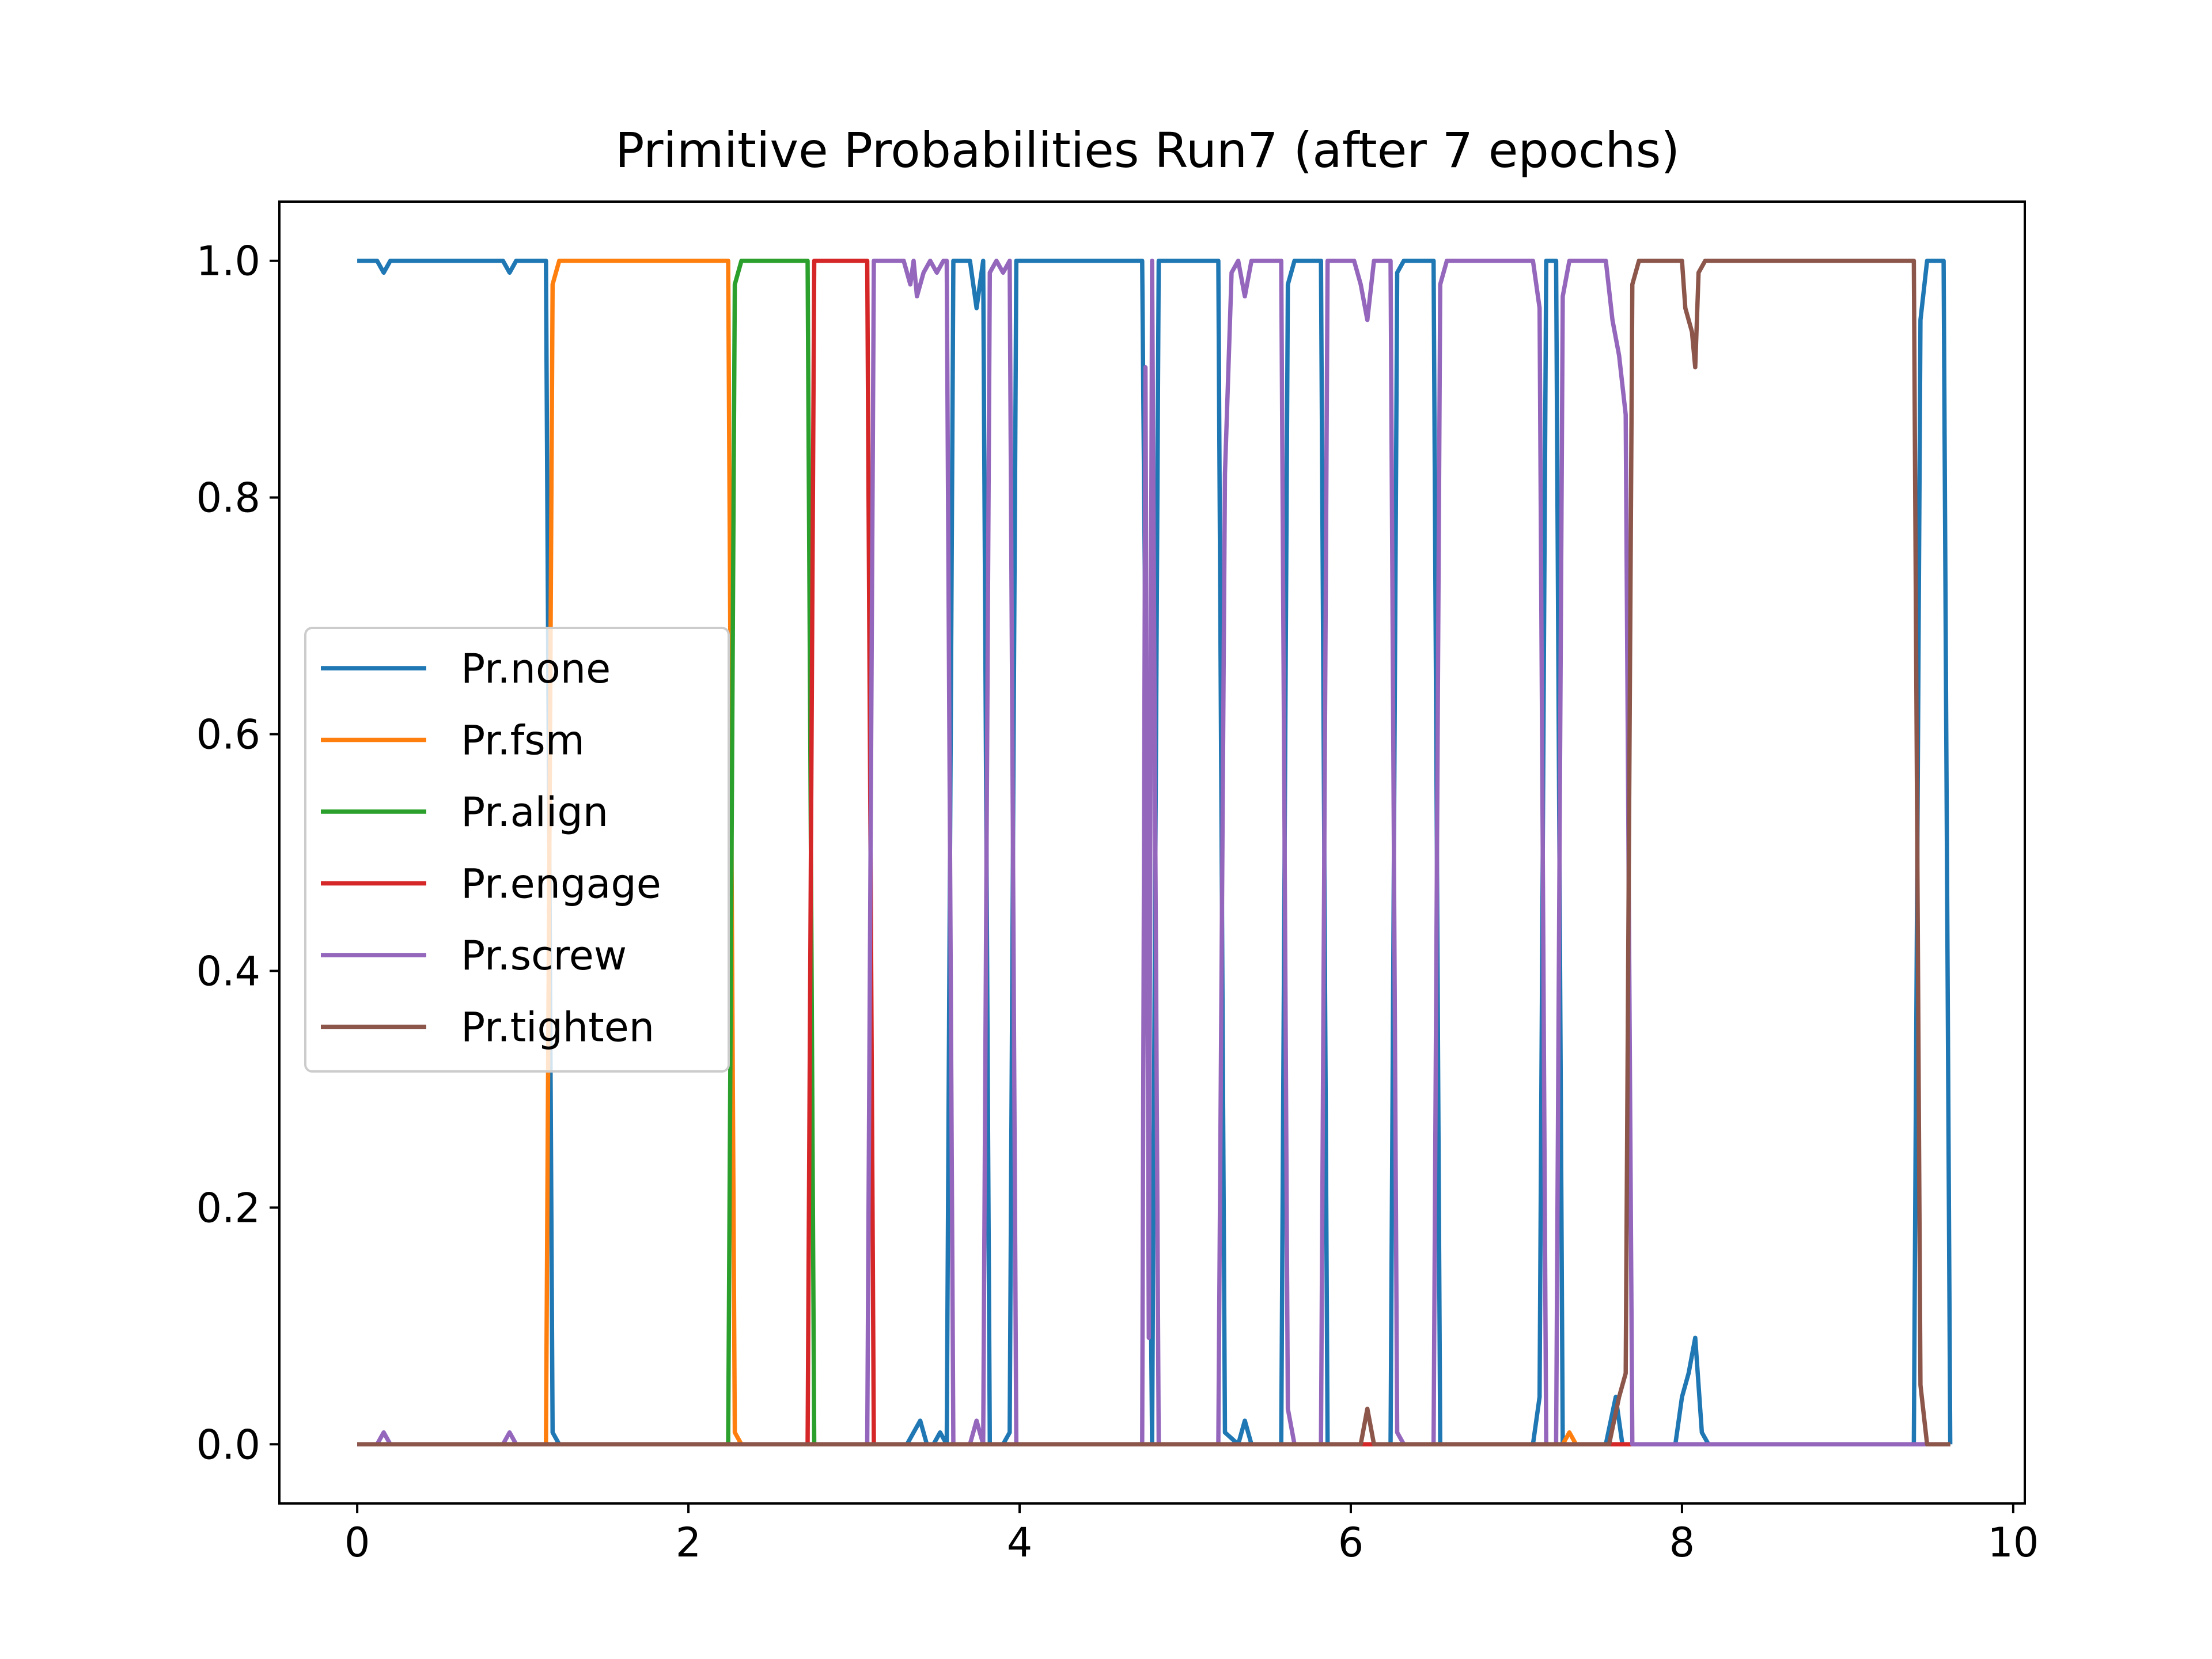 The image size is (2212, 1659). What do you see at coordinates (544, 955) in the screenshot?
I see `legend-label-pr-screw: Pr.screw` at bounding box center [544, 955].